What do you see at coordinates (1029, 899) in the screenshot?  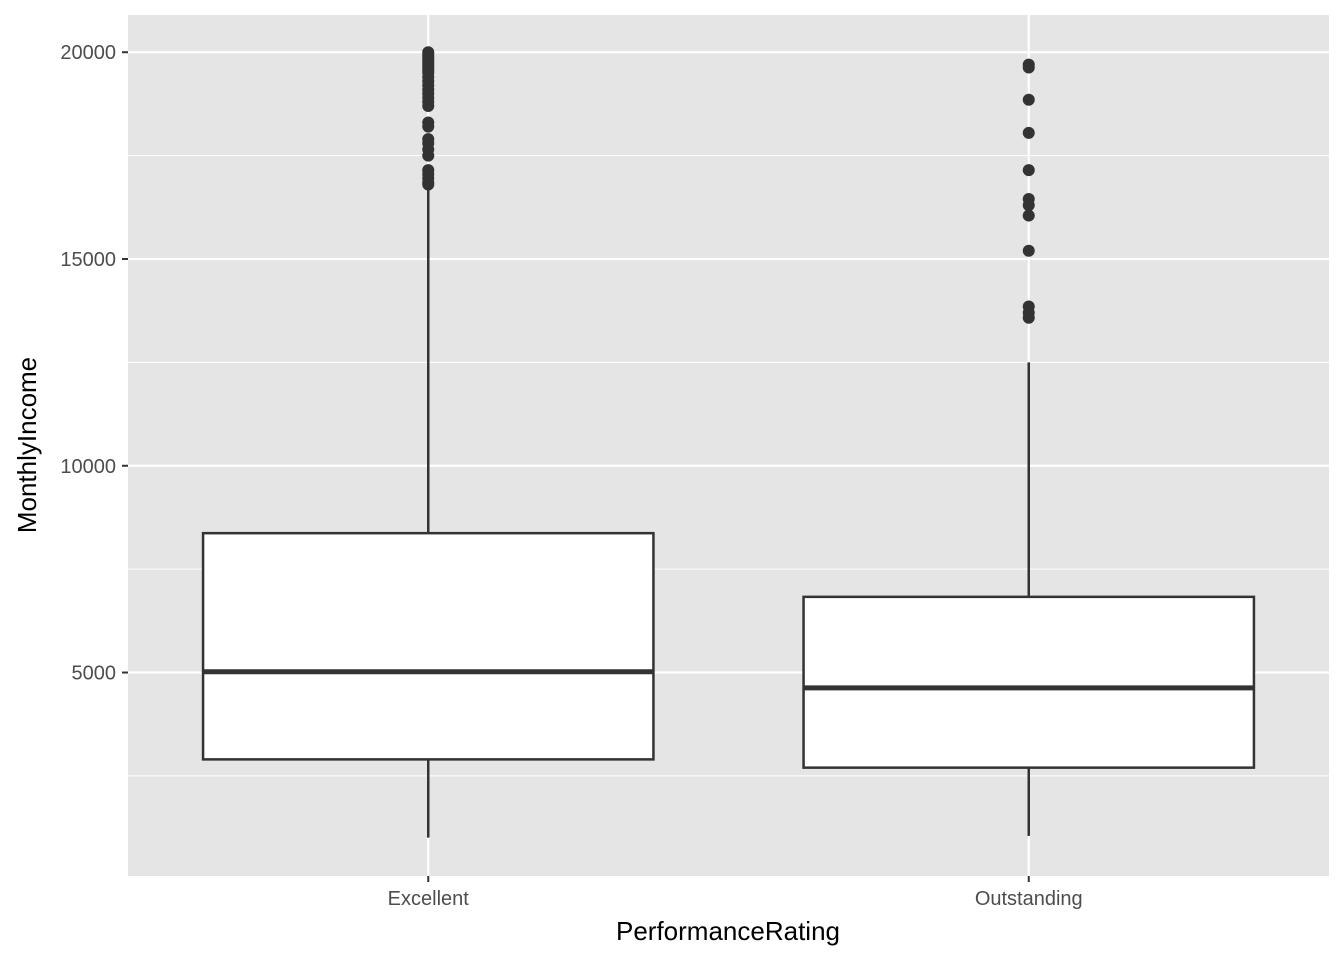 I see `x-tick-label: Outstanding` at bounding box center [1029, 899].